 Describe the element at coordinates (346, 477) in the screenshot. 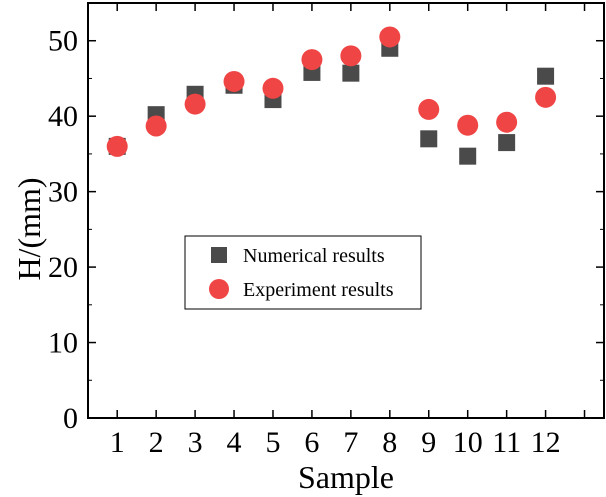

I see `x-axis-title: Sample` at that location.